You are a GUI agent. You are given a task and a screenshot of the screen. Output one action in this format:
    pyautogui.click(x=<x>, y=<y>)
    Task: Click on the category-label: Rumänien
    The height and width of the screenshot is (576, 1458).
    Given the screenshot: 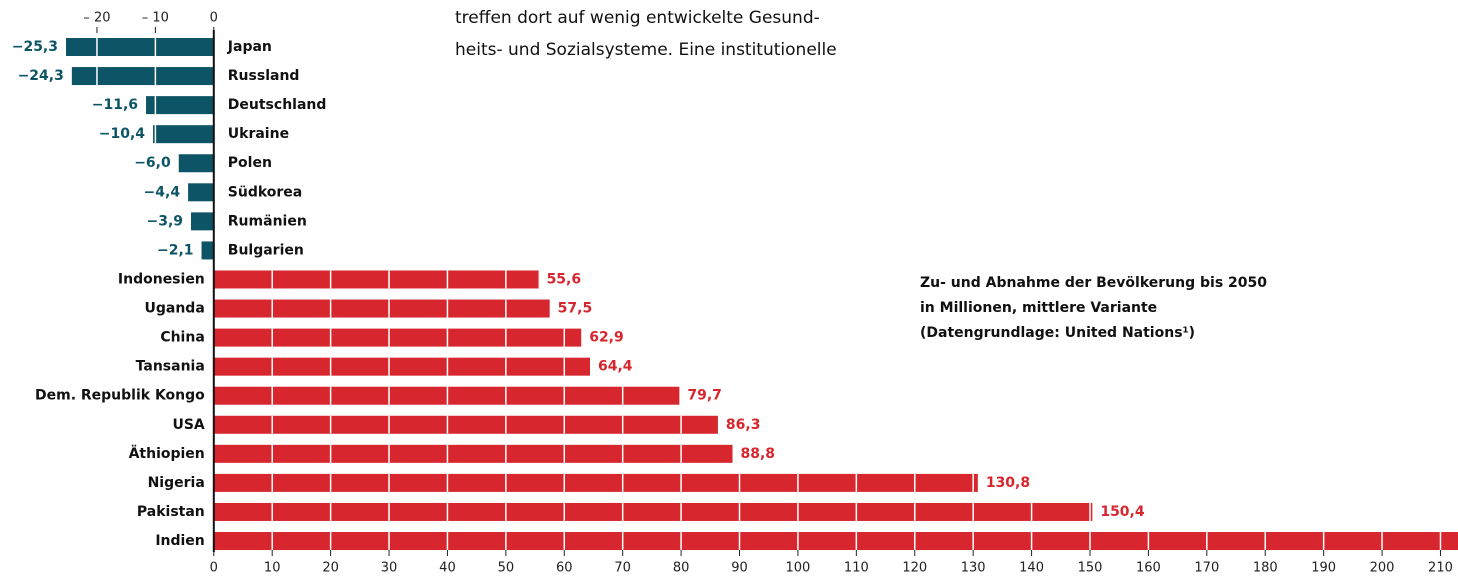 What is the action you would take?
    pyautogui.click(x=267, y=221)
    